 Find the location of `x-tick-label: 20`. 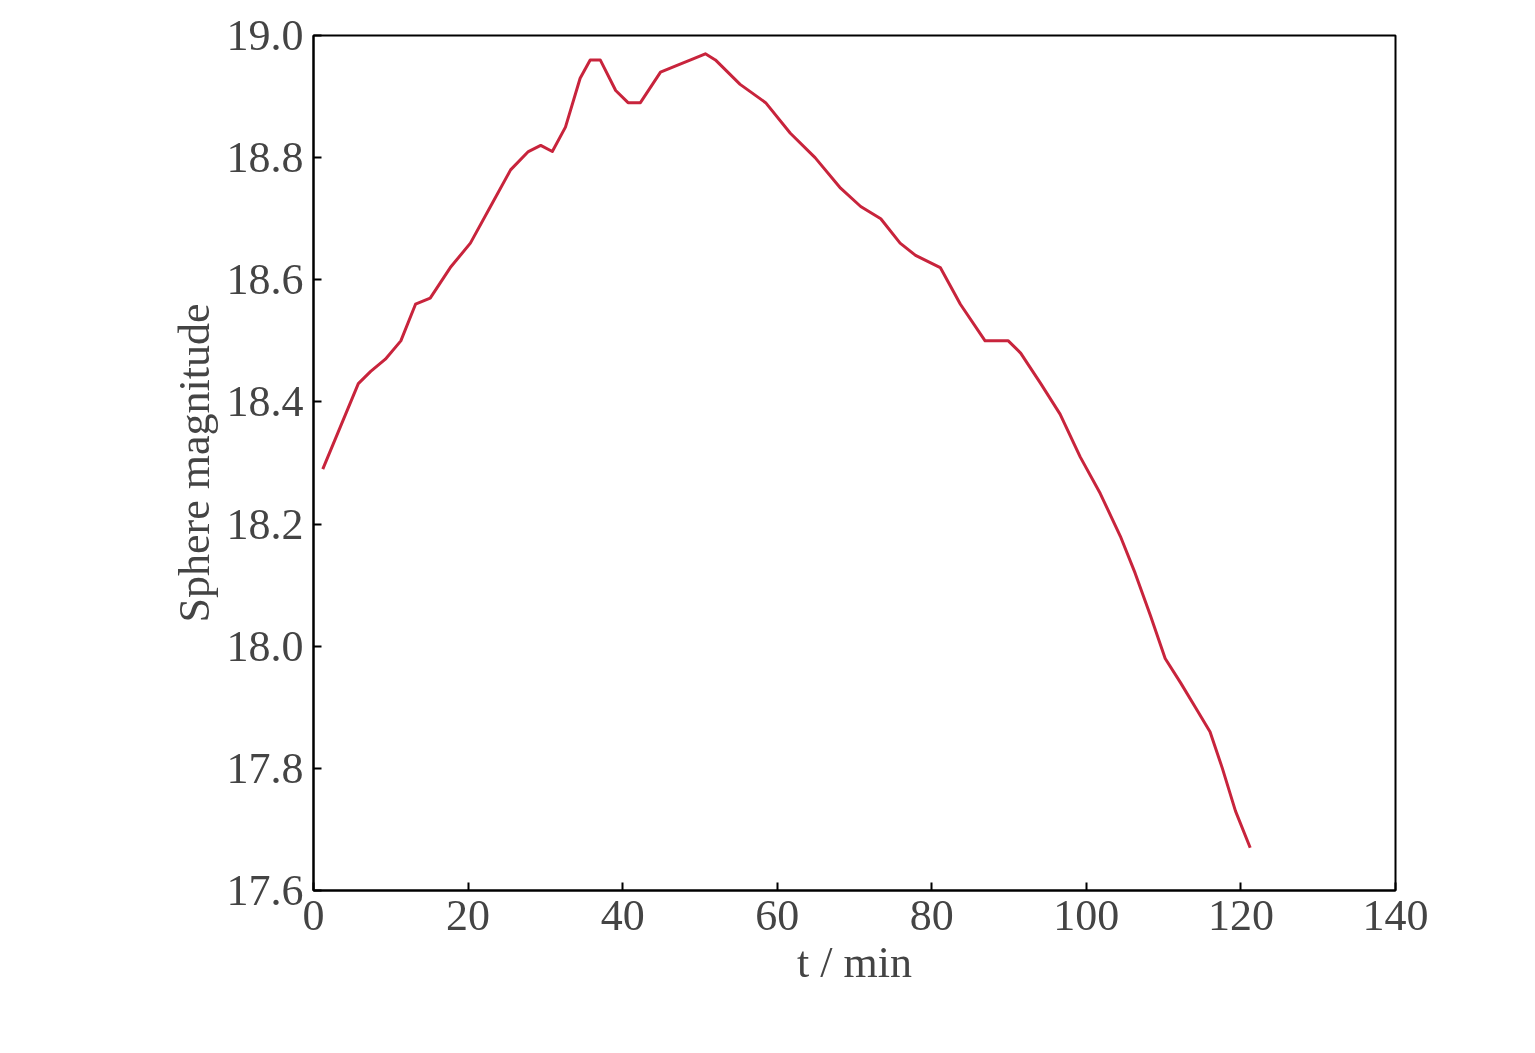

x-tick-label: 20 is located at coordinates (468, 915).